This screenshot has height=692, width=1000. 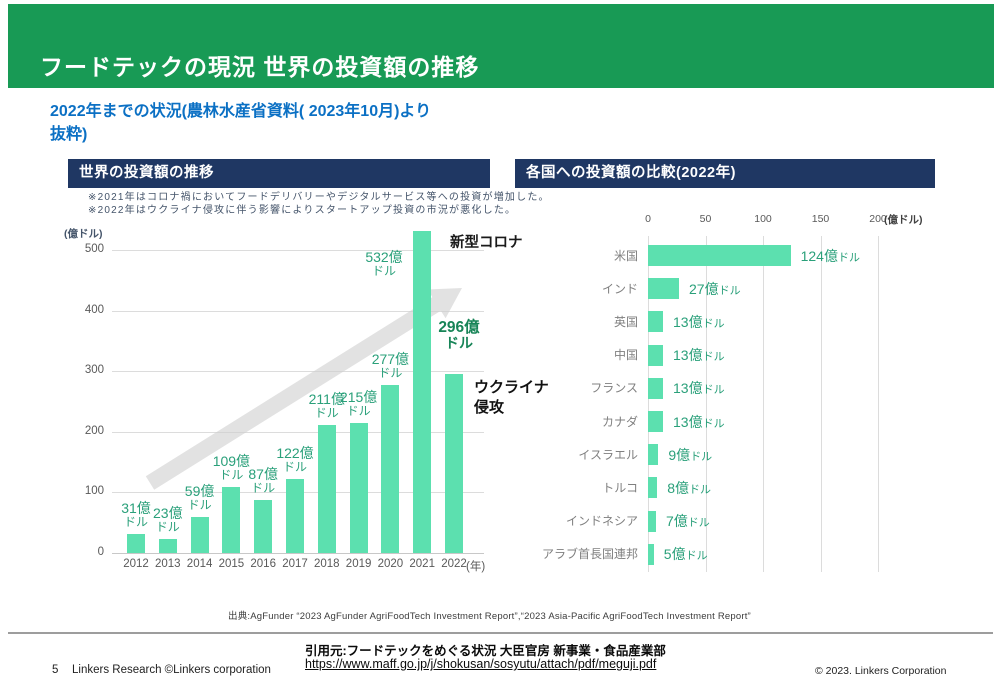 I want to click on value-label-number: 5億, so click(x=674, y=554).